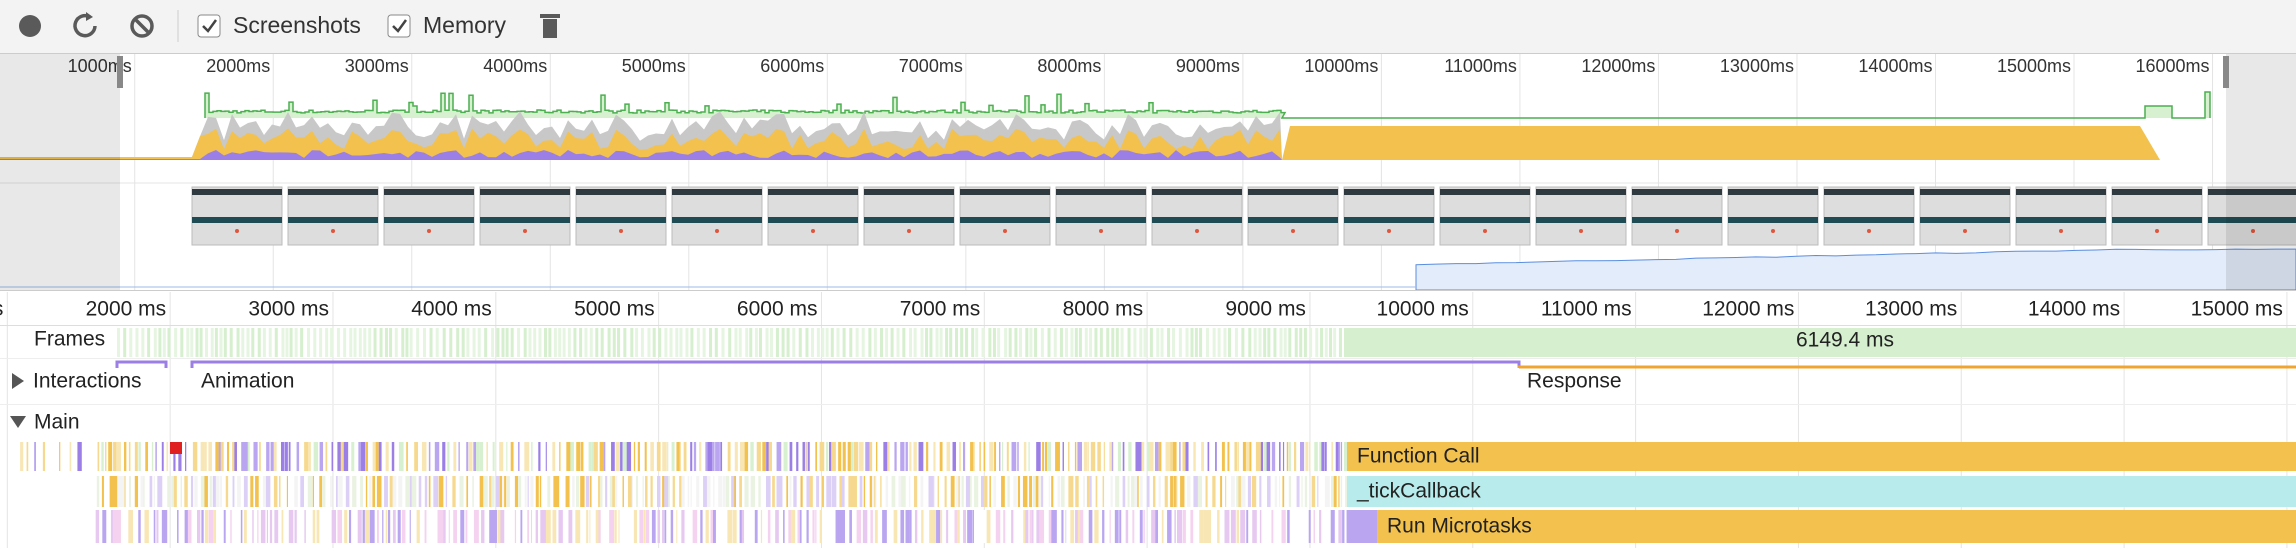  What do you see at coordinates (1821, 491) in the screenshot?
I see `tick-callback` at bounding box center [1821, 491].